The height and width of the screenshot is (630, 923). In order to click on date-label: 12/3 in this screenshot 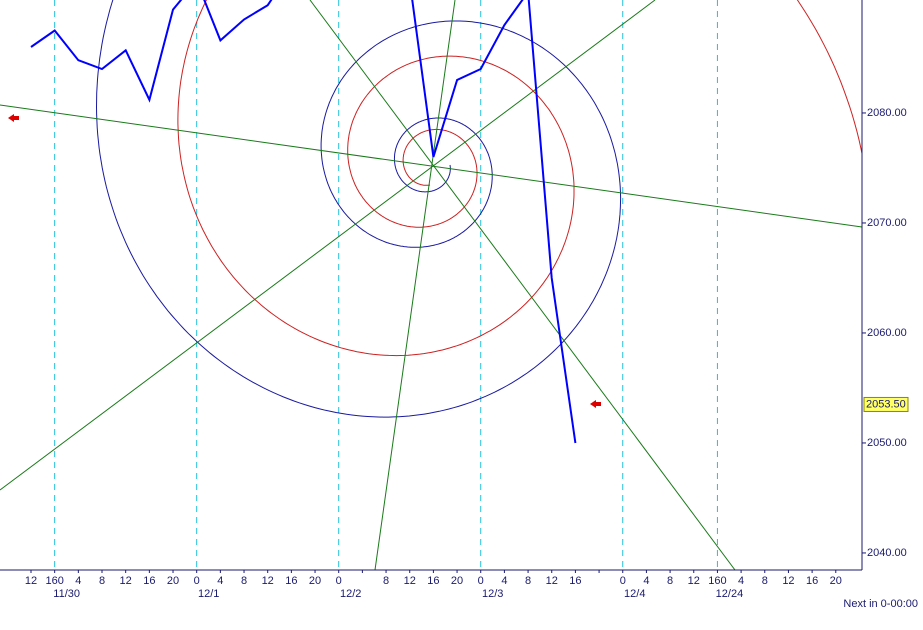, I will do `click(492, 594)`.